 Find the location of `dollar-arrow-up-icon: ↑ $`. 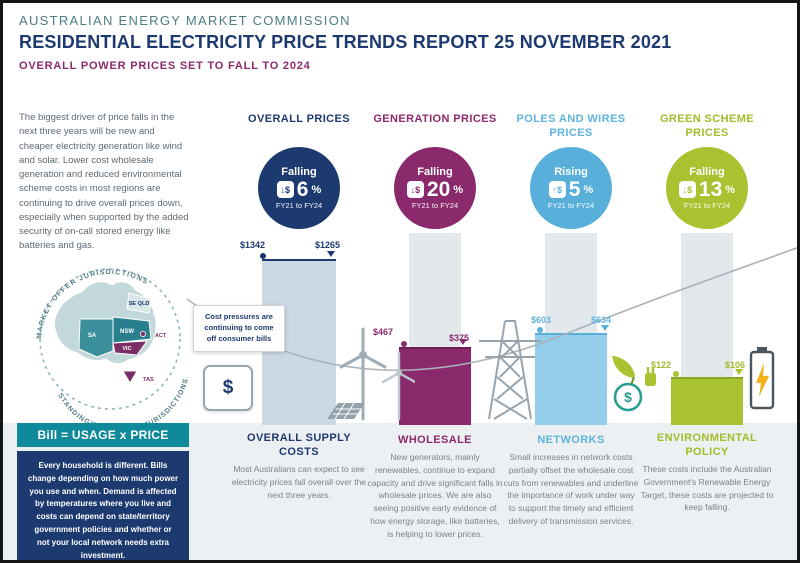

dollar-arrow-up-icon: ↑ $ is located at coordinates (557, 189).